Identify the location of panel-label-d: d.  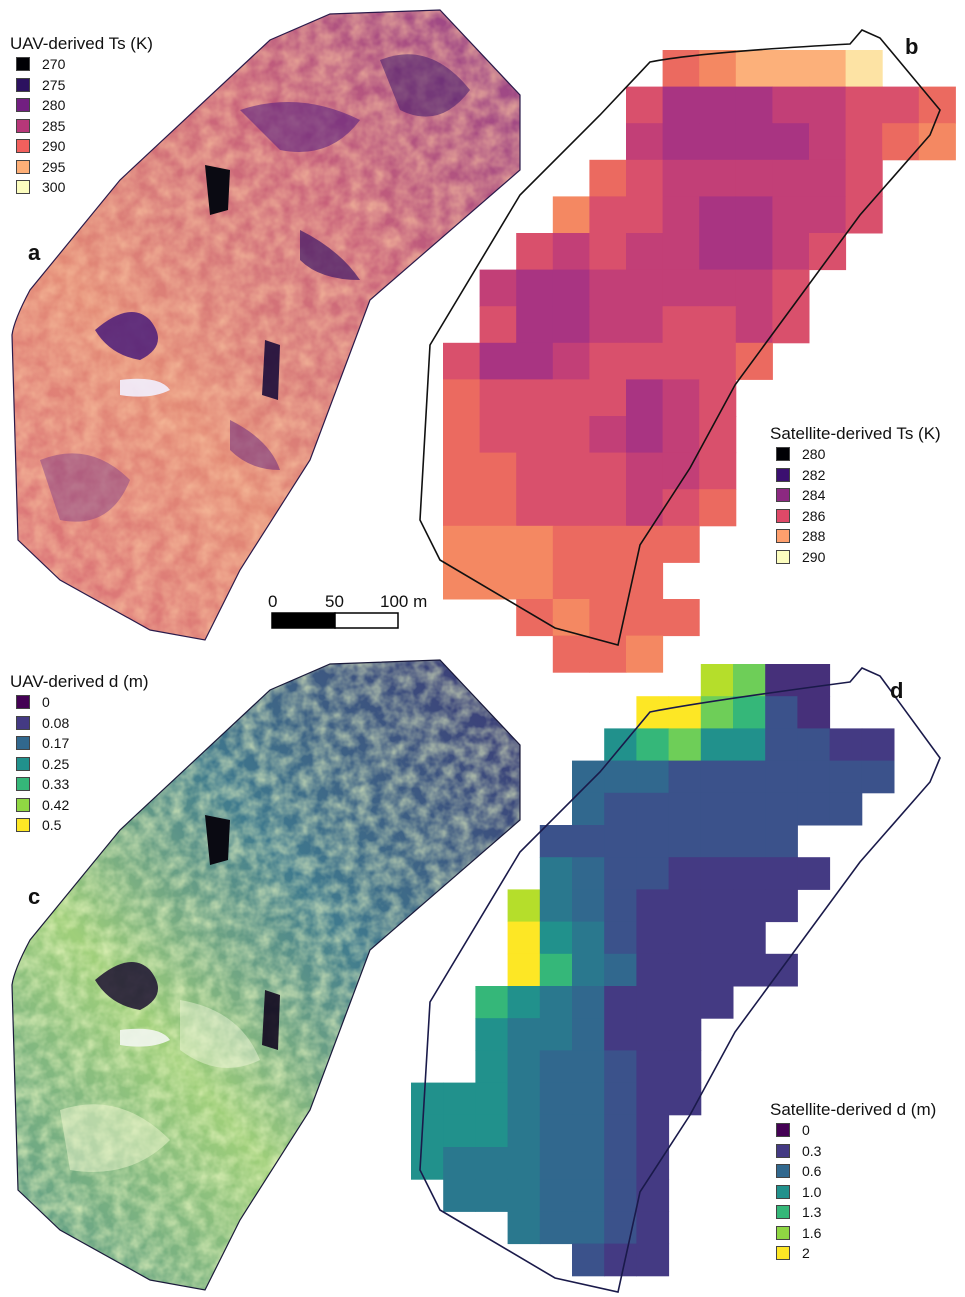
(897, 690).